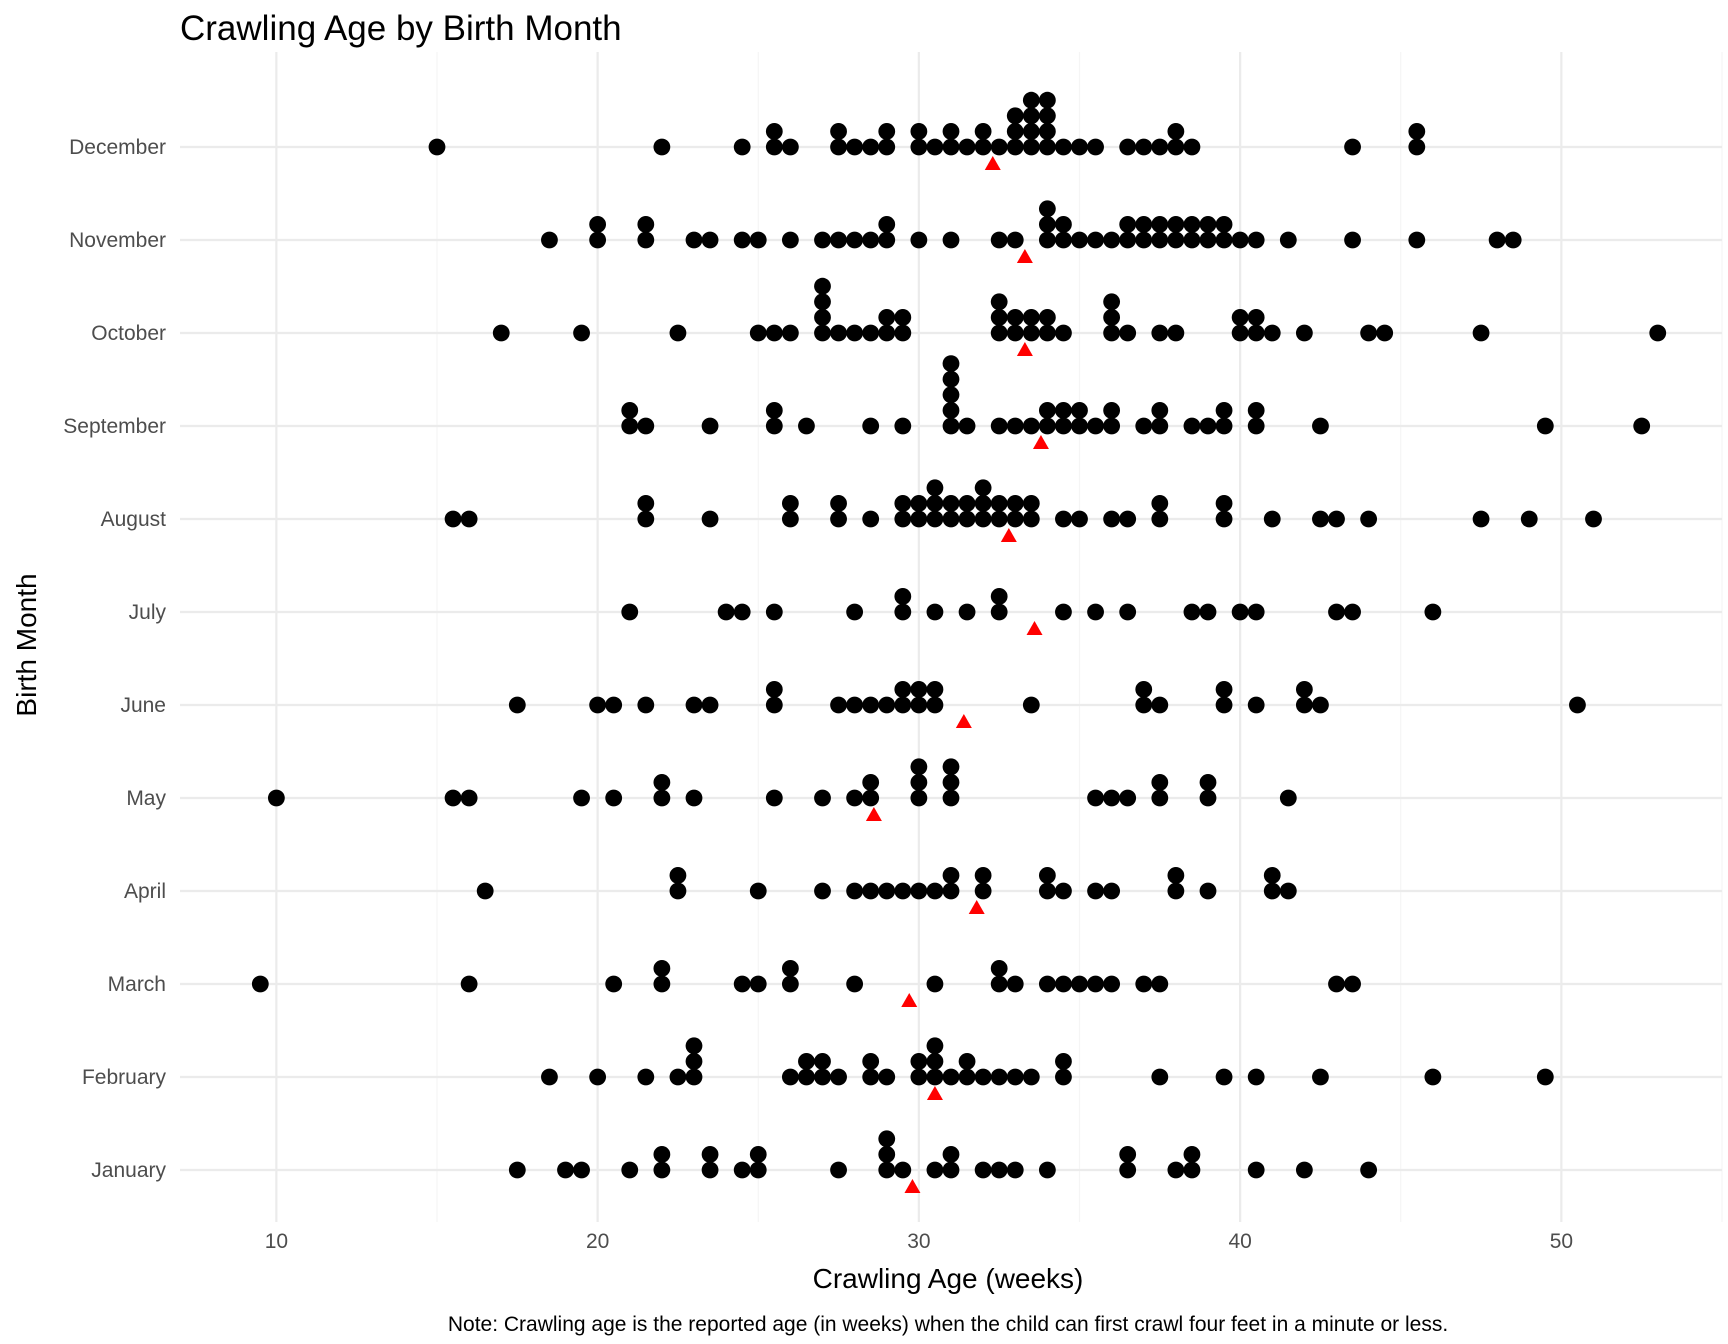 The height and width of the screenshot is (1344, 1728). I want to click on y-tick-label: April, so click(145, 891).